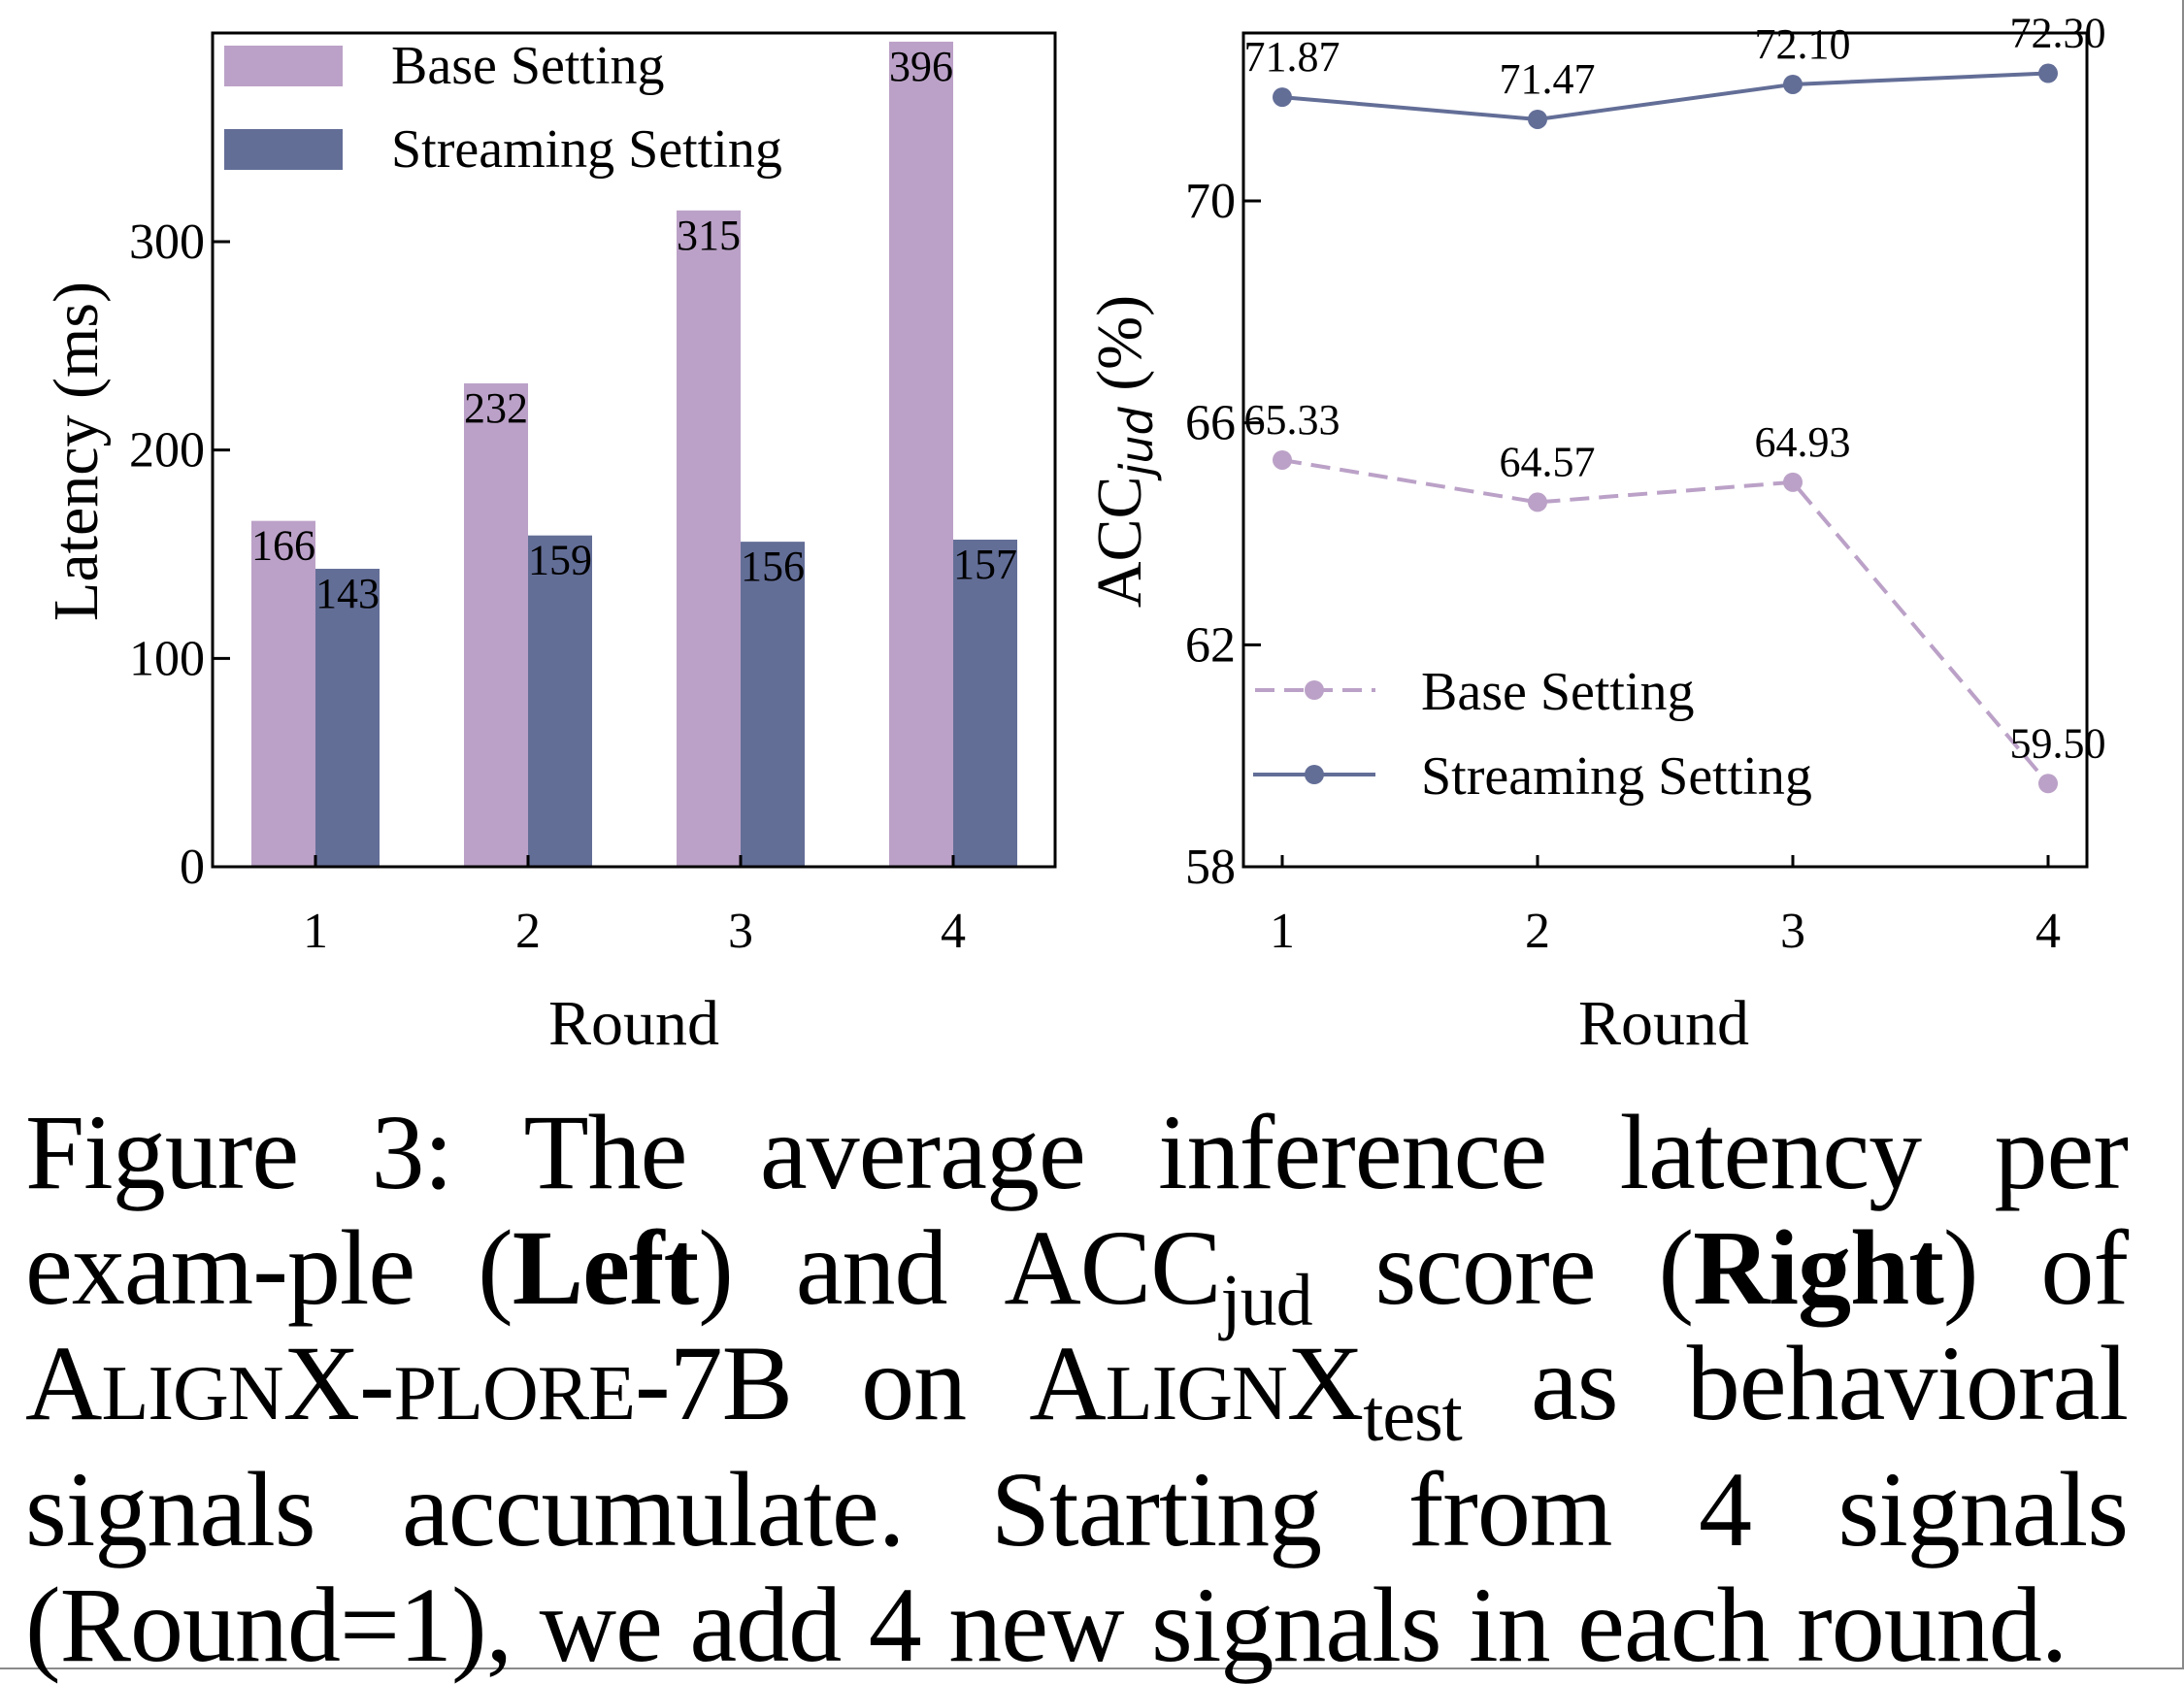 The height and width of the screenshot is (1684, 2184). What do you see at coordinates (179, 555) in the screenshot?
I see `left-y-ticks: 0 100 200 300` at bounding box center [179, 555].